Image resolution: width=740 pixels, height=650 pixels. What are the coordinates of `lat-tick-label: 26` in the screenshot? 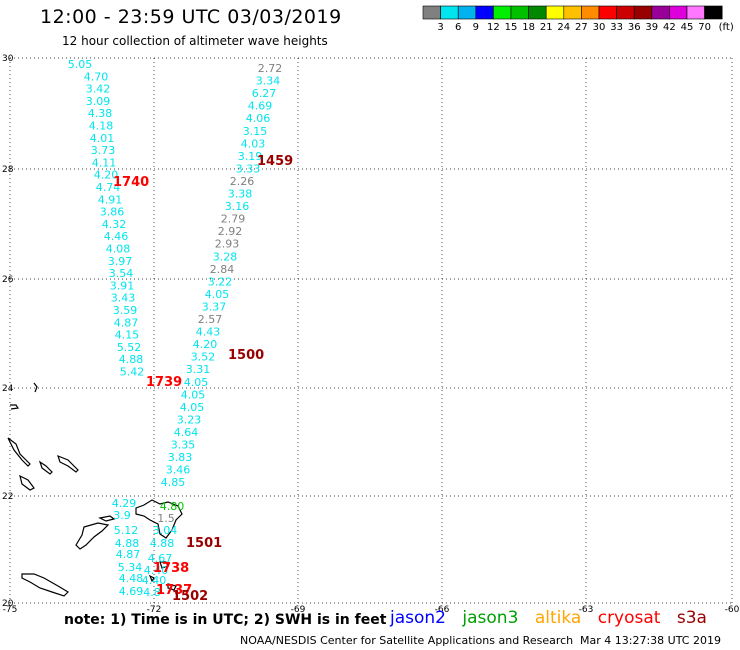 It's located at (8, 280).